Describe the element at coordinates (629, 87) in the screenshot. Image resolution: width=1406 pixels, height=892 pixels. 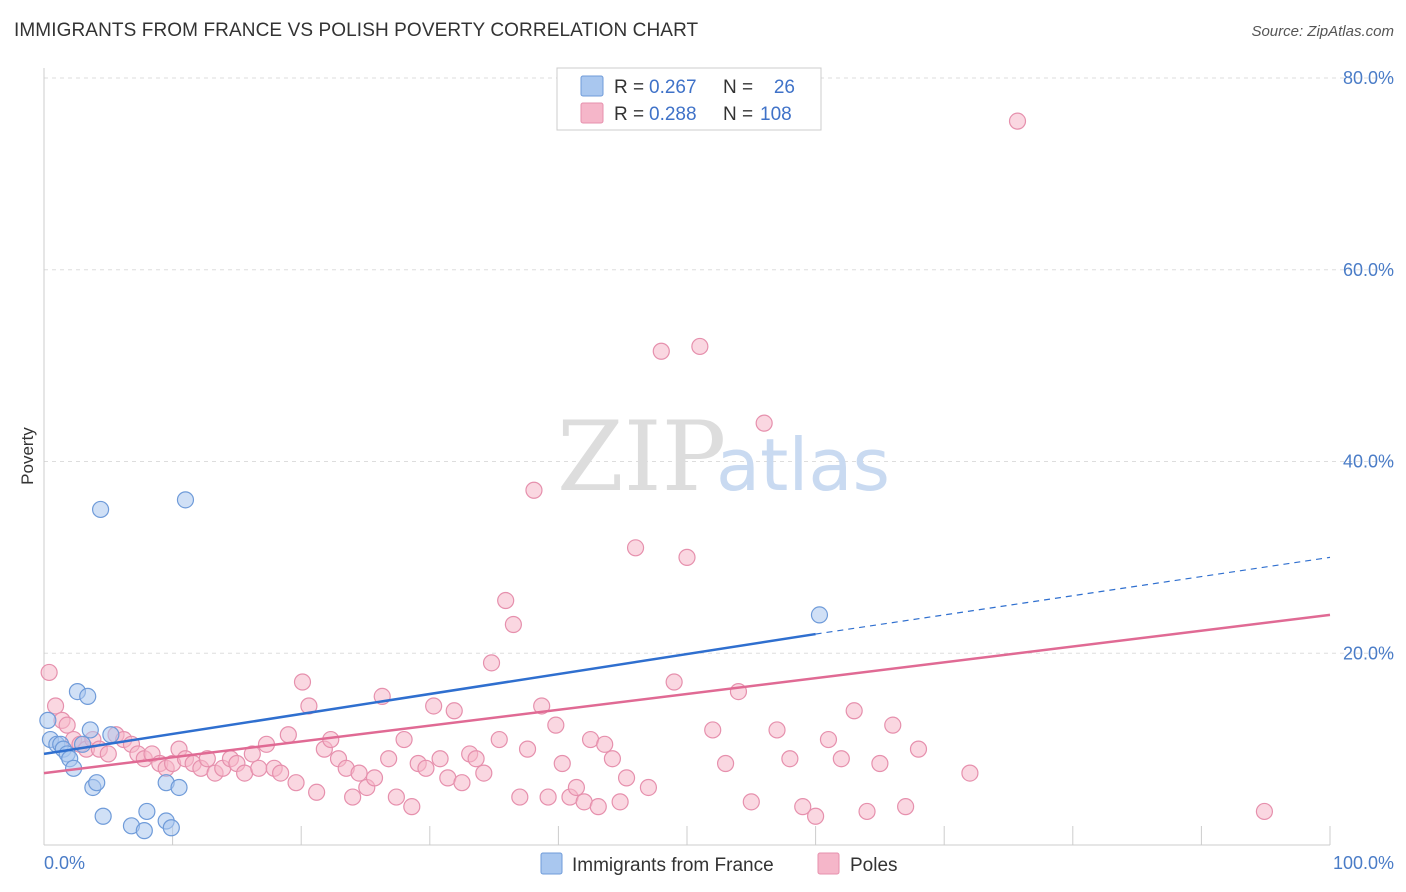
I see `stats-legend-r-label-blue: R =` at that location.